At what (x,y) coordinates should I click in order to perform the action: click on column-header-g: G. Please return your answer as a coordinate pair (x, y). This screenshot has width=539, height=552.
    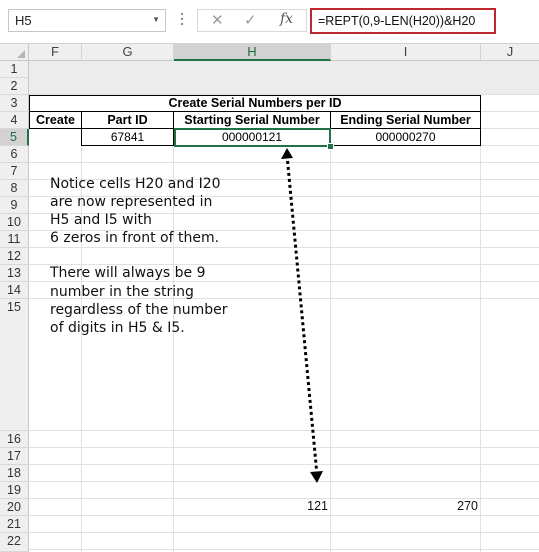
    Looking at the image, I should click on (128, 52).